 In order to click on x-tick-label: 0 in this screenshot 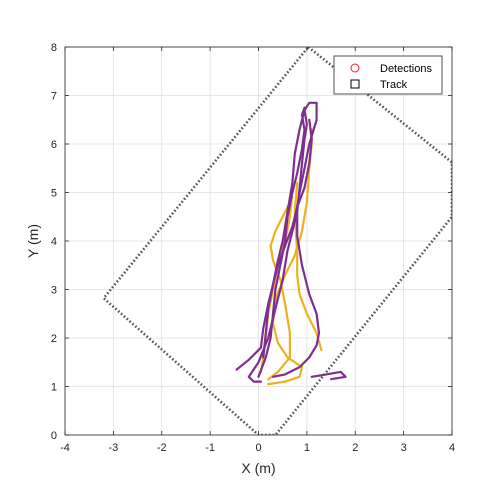, I will do `click(258, 448)`.